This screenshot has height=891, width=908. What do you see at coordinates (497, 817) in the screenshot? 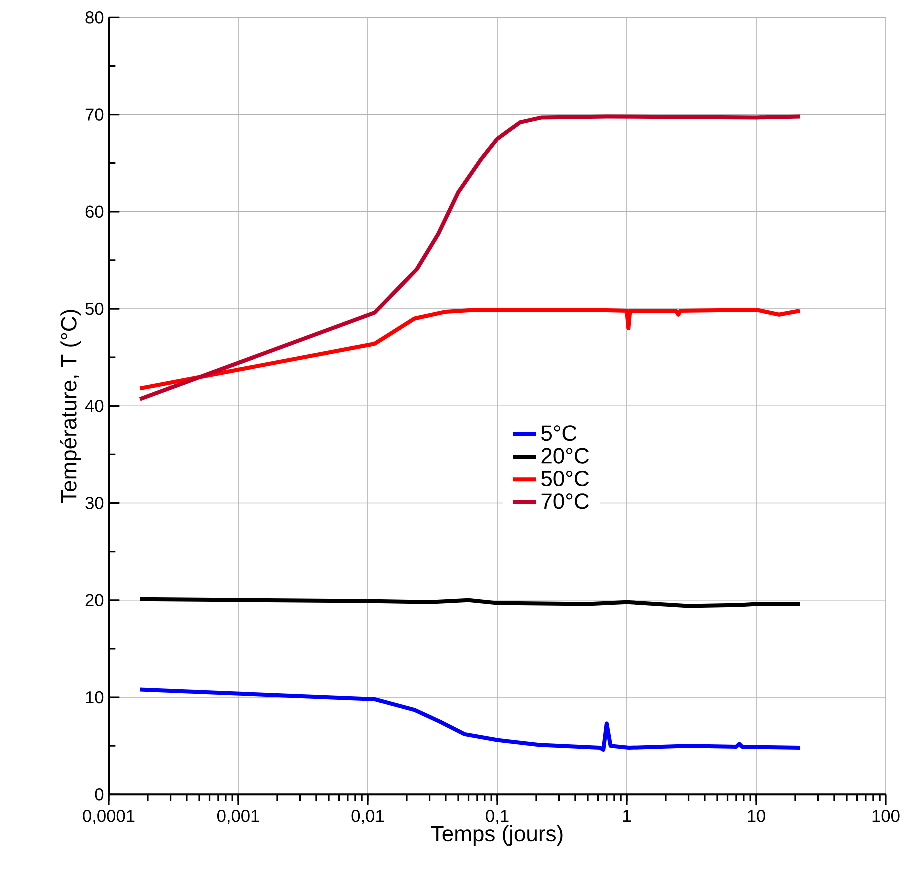
I see `x-tick-label: 0,1` at bounding box center [497, 817].